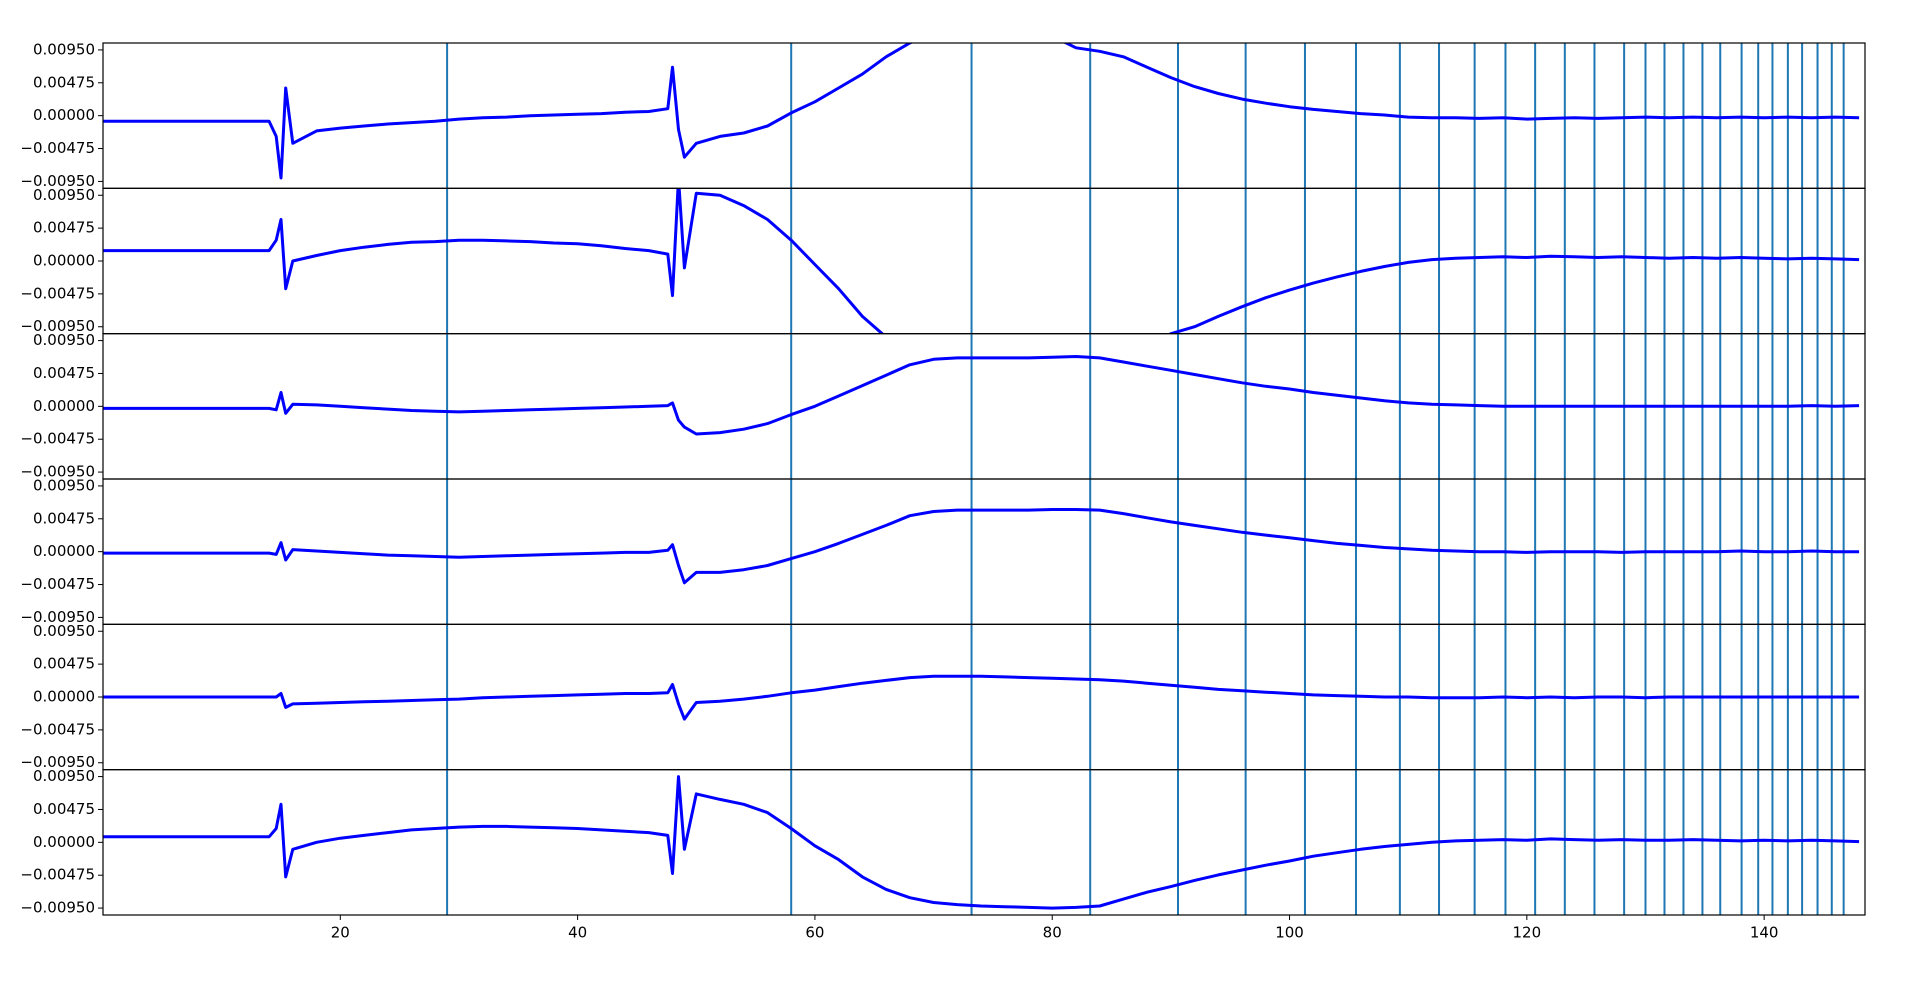  Describe the element at coordinates (340, 933) in the screenshot. I see `x-tick-label: 20` at that location.